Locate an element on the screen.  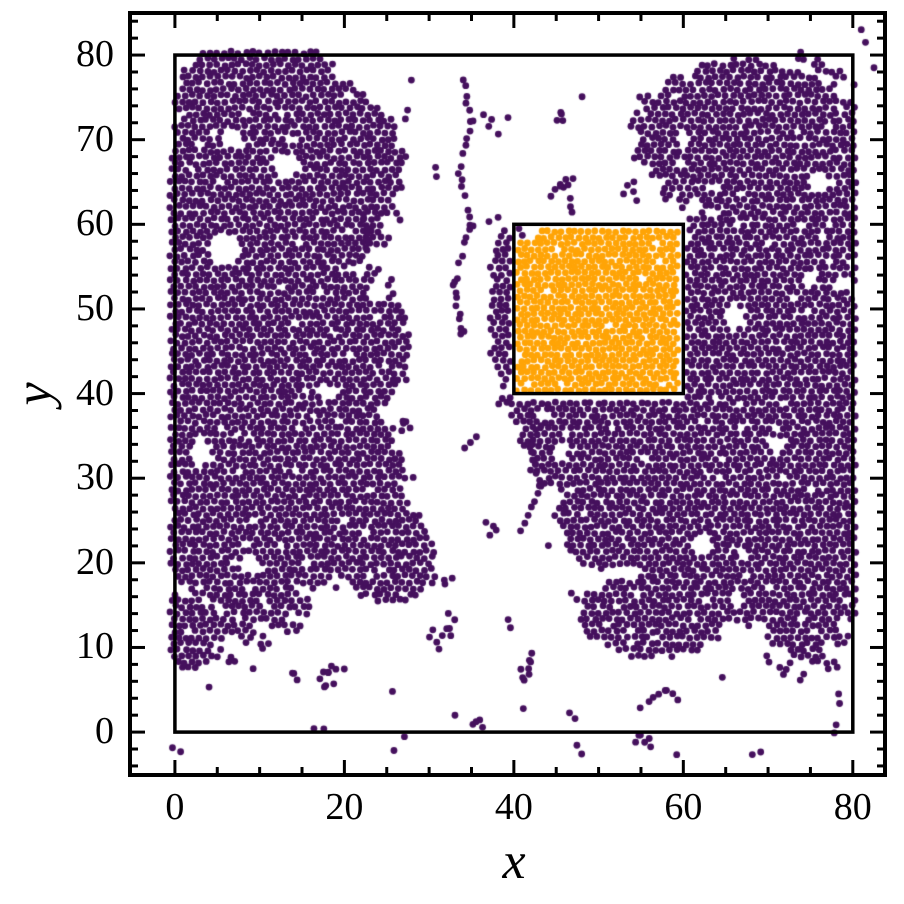
x-axis-label: x is located at coordinates (514, 861).